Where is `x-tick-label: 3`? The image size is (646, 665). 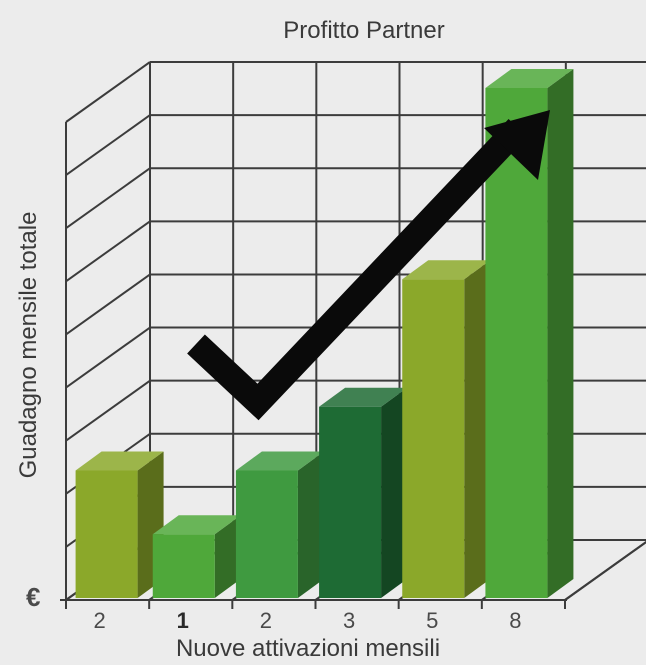
x-tick-label: 3 is located at coordinates (349, 620).